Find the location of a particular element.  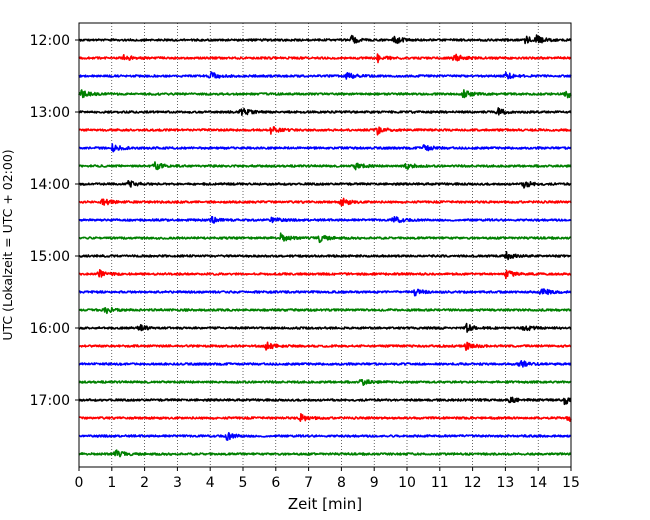

x-tick-label: 8 is located at coordinates (341, 483).